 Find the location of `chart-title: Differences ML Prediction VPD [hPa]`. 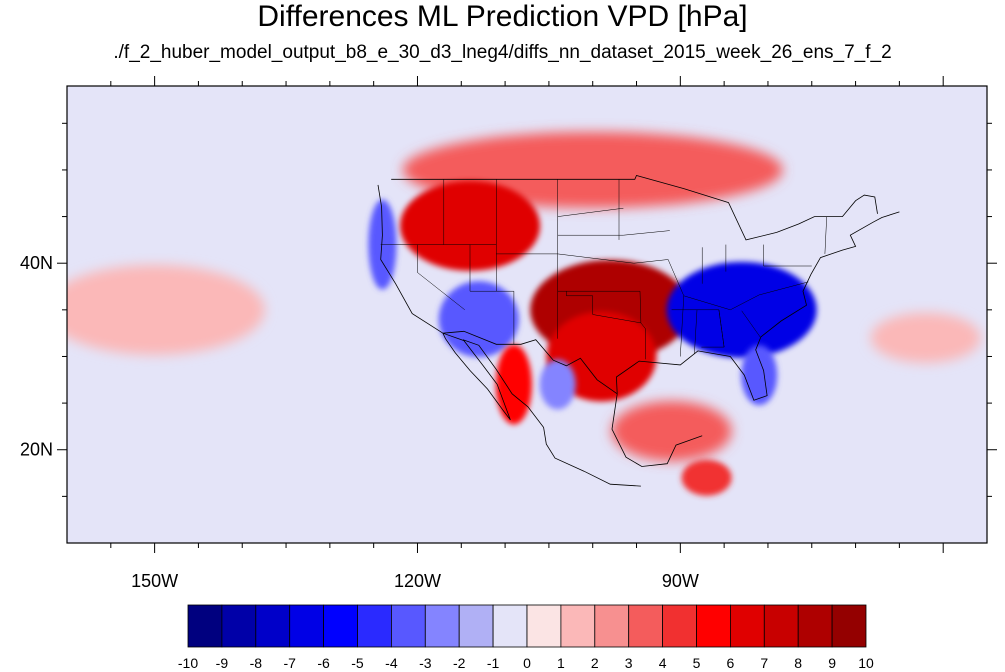

chart-title: Differences ML Prediction VPD [hPa] is located at coordinates (502, 16).